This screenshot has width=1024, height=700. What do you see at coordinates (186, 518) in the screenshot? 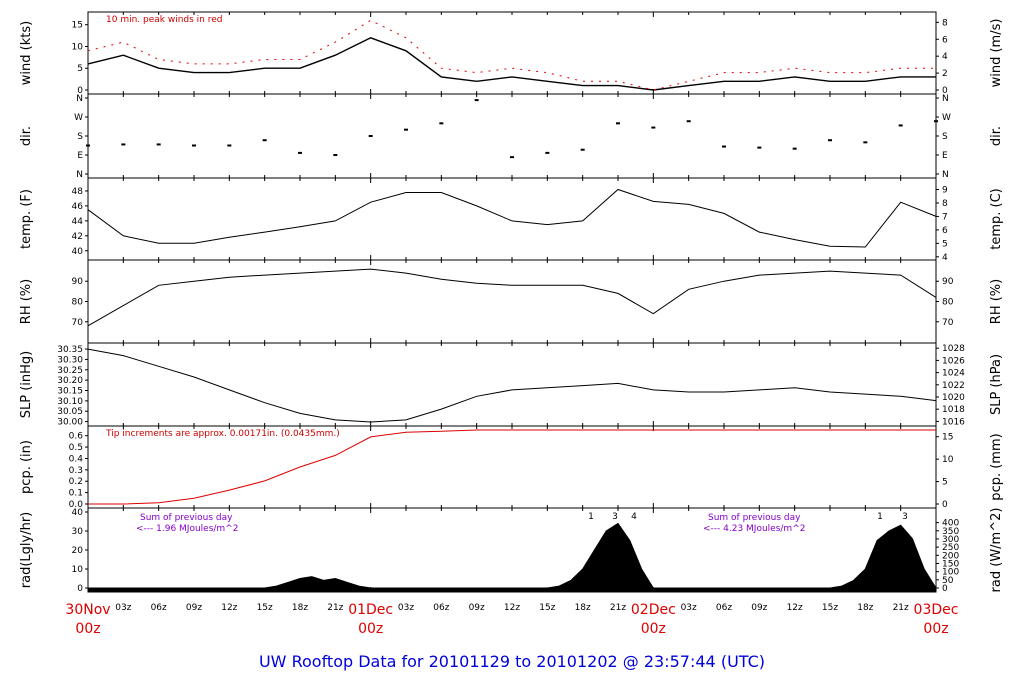
I see `rad-sum1-line1: Sum of previous day` at bounding box center [186, 518].